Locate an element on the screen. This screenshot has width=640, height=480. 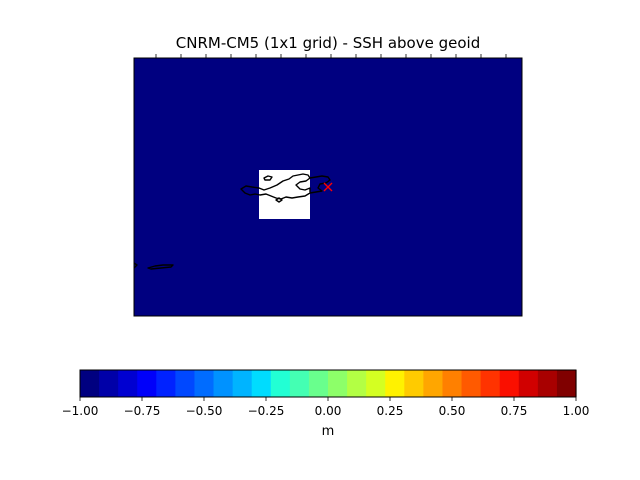
colorbar-tick-label: −0.75 is located at coordinates (142, 411).